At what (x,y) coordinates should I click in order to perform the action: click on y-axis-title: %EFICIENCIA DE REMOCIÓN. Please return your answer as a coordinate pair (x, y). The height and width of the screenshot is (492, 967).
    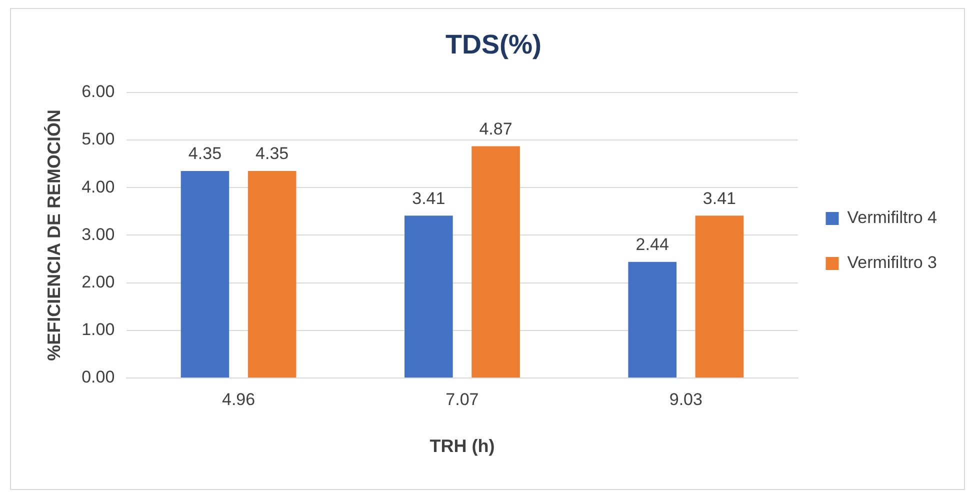
    Looking at the image, I should click on (54, 235).